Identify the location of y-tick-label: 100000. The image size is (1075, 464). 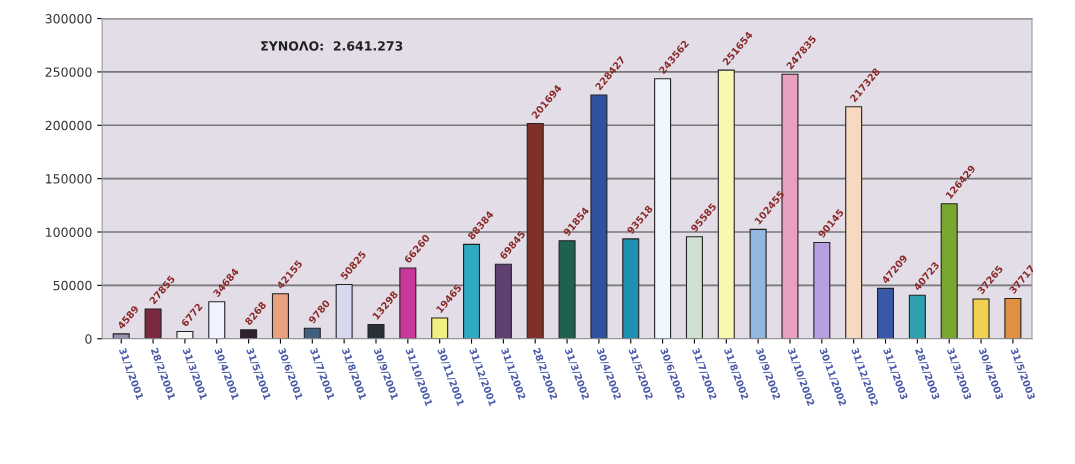
(69, 232).